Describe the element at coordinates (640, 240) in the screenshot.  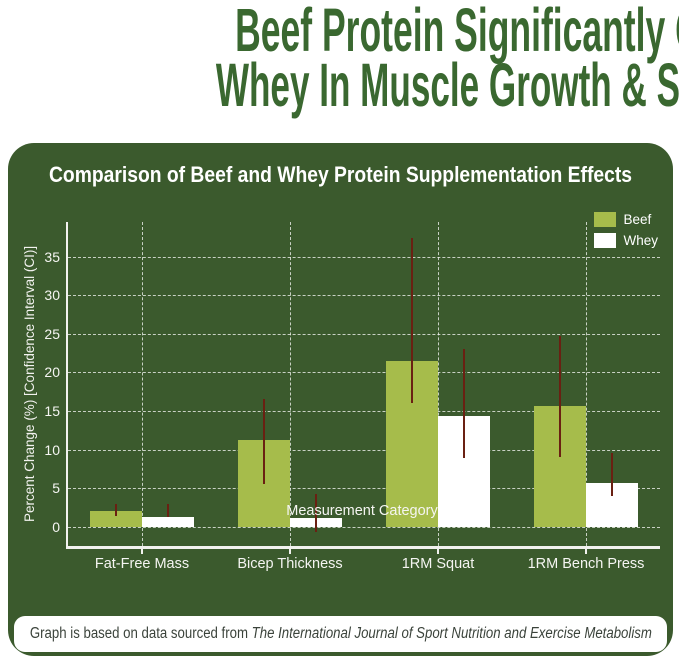
I see `legend-label-whey: Whey` at that location.